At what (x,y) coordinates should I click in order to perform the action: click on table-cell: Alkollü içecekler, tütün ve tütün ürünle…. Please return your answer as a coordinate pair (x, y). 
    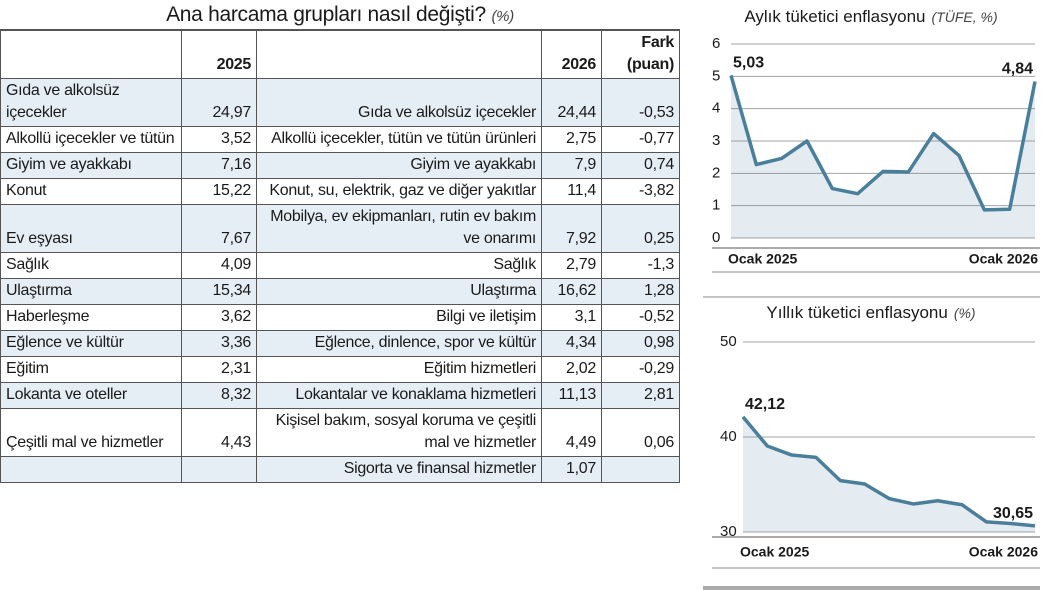
    Looking at the image, I should click on (399, 139).